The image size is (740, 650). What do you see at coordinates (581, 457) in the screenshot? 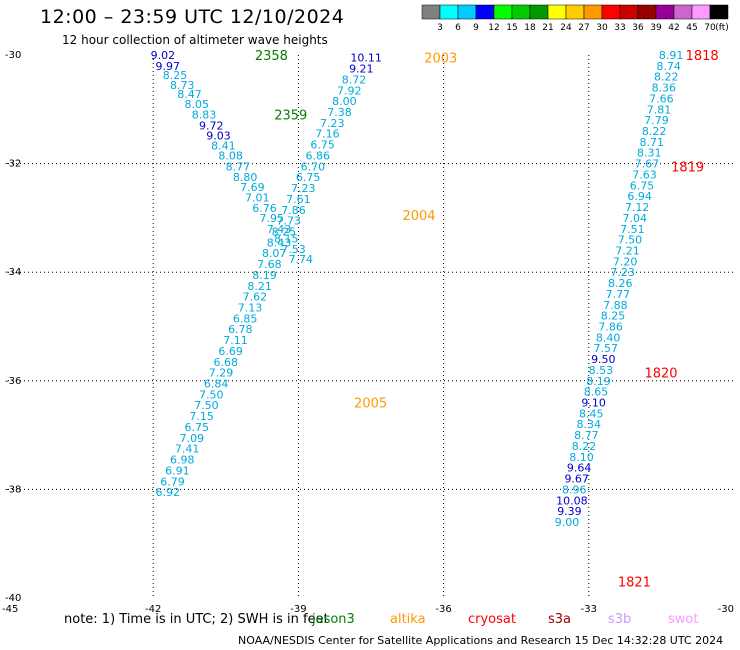
I see `wave-height-point: 8.10` at bounding box center [581, 457].